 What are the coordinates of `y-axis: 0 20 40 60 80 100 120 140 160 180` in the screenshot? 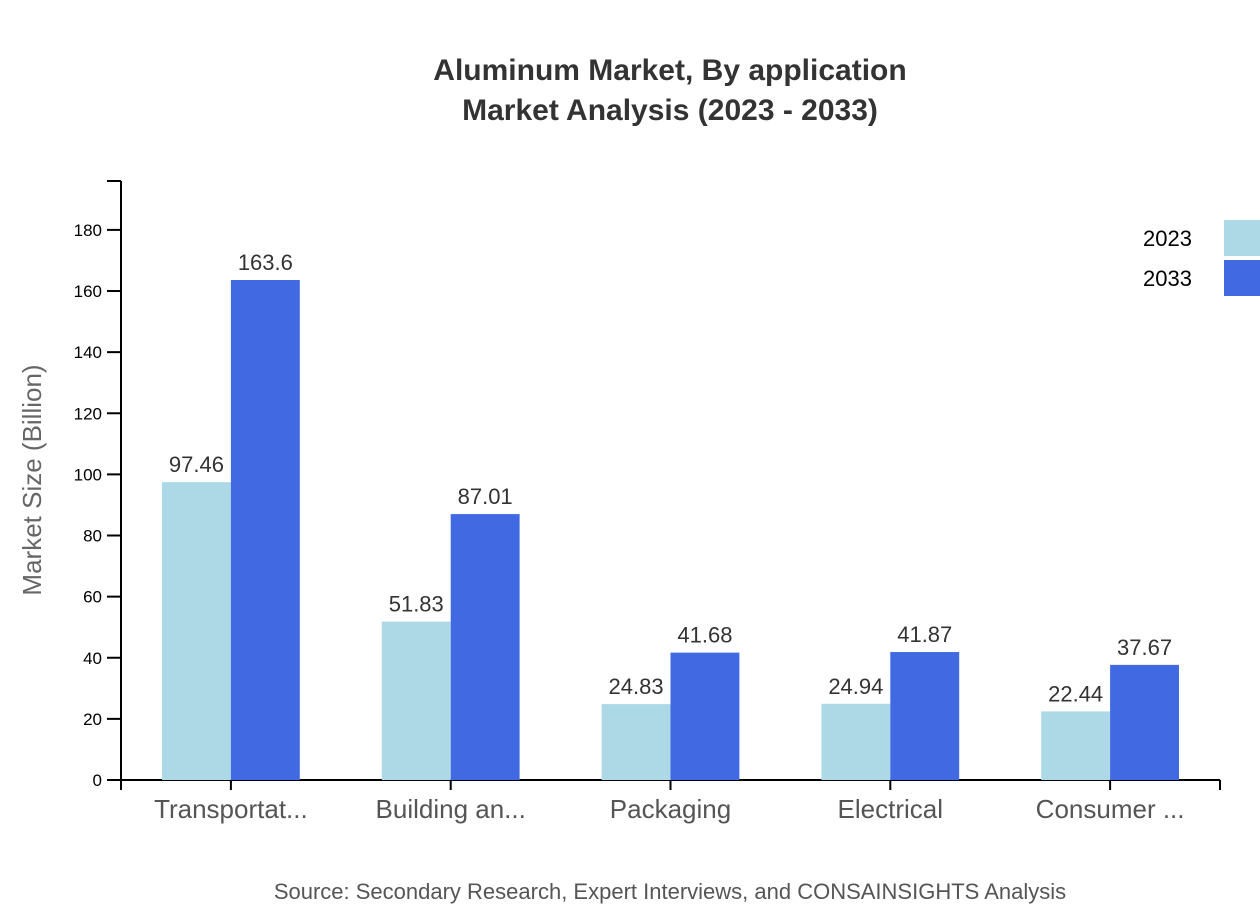 It's located at (98, 485).